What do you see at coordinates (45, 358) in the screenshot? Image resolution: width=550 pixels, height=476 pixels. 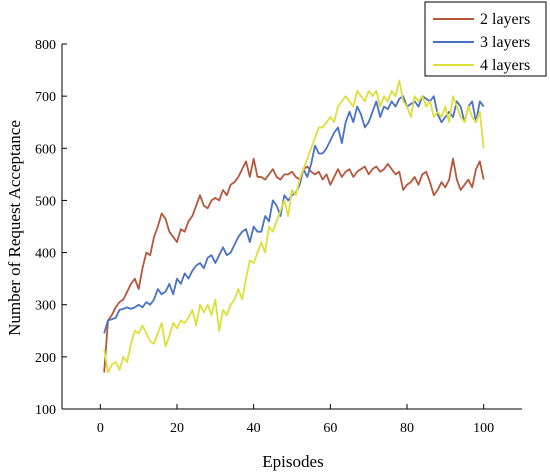 I see `y-tick-label: 200` at bounding box center [45, 358].